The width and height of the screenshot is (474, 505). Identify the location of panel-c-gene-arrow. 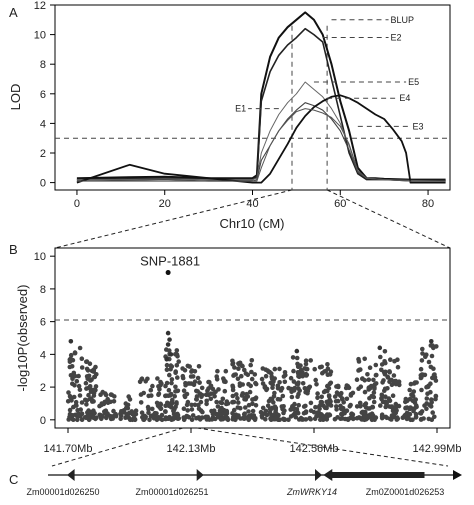
(374, 475).